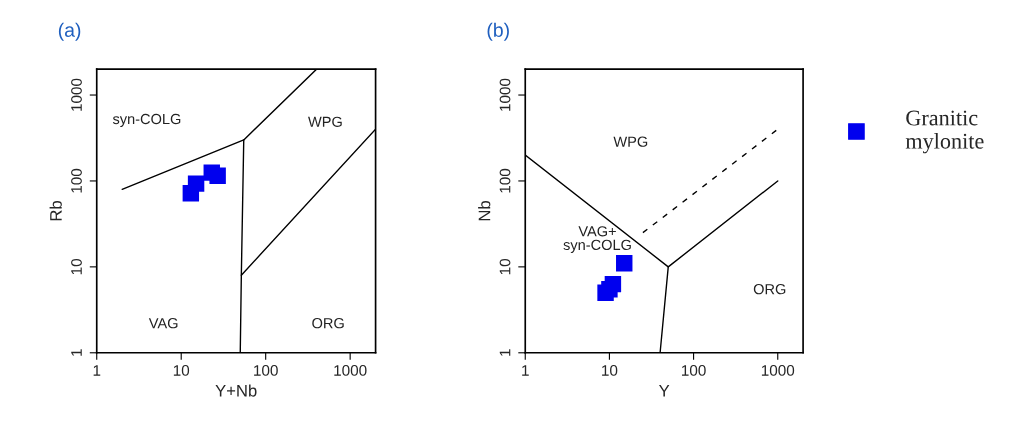 The image size is (1014, 435). What do you see at coordinates (597, 239) in the screenshot?
I see `annotation: VAG+ syn-COLG` at bounding box center [597, 239].